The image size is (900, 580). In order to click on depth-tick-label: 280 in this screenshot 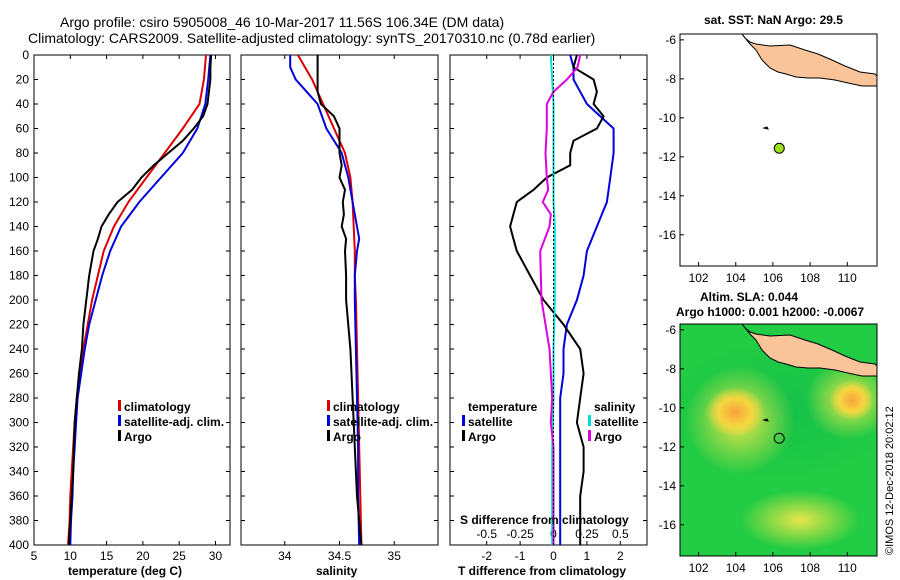, I will do `click(19, 398)`.